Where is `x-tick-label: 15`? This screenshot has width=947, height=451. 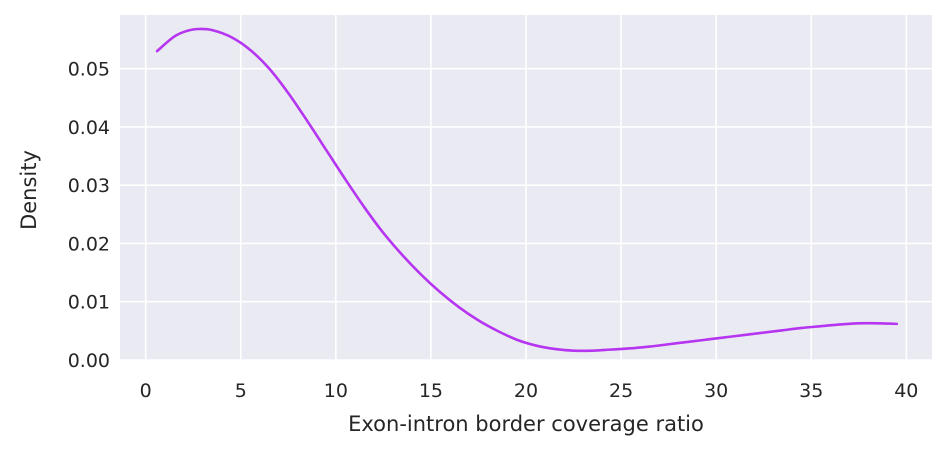 x-tick-label: 15 is located at coordinates (431, 391).